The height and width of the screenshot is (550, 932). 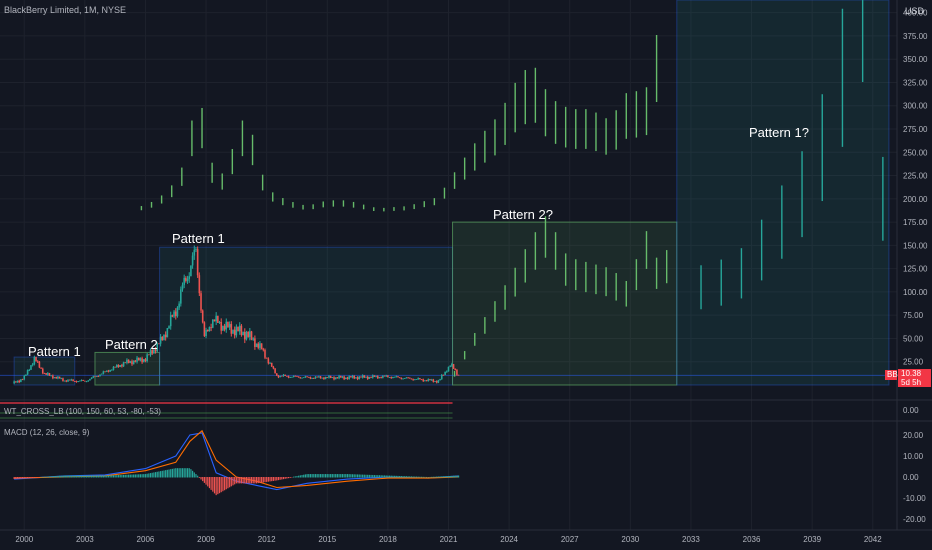 What do you see at coordinates (915, 36) in the screenshot?
I see `price-axis-tick: 375.00` at bounding box center [915, 36].